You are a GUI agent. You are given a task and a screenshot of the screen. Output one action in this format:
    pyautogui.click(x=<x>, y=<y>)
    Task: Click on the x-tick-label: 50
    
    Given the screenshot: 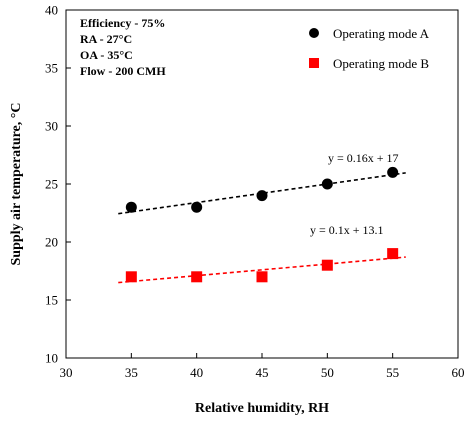 What is the action you would take?
    pyautogui.click(x=327, y=372)
    